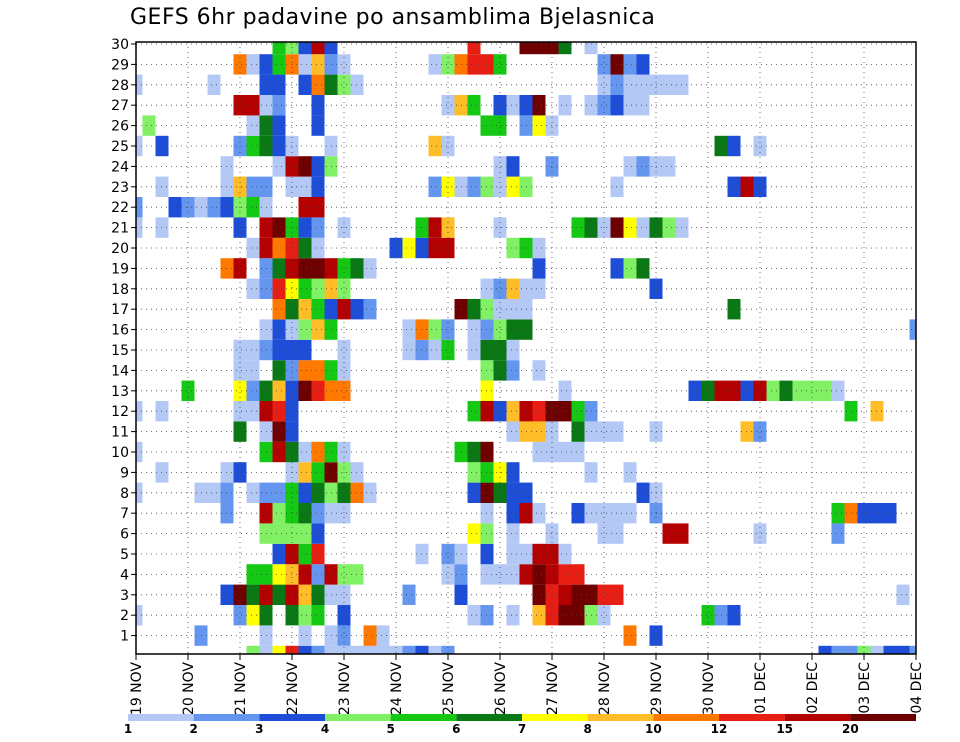 This screenshot has width=960, height=742. Describe the element at coordinates (120, 65) in the screenshot. I see `y-tick-label: 29` at that location.